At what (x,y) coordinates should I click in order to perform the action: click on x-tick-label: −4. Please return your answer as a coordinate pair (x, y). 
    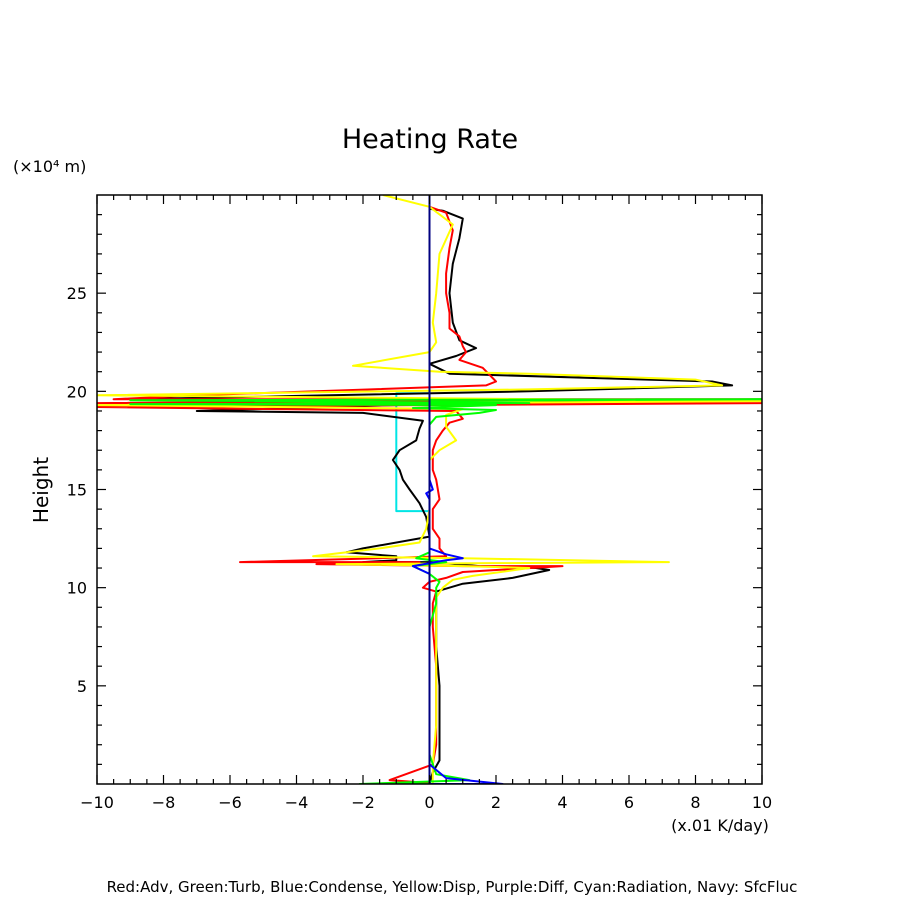
    Looking at the image, I should click on (297, 802).